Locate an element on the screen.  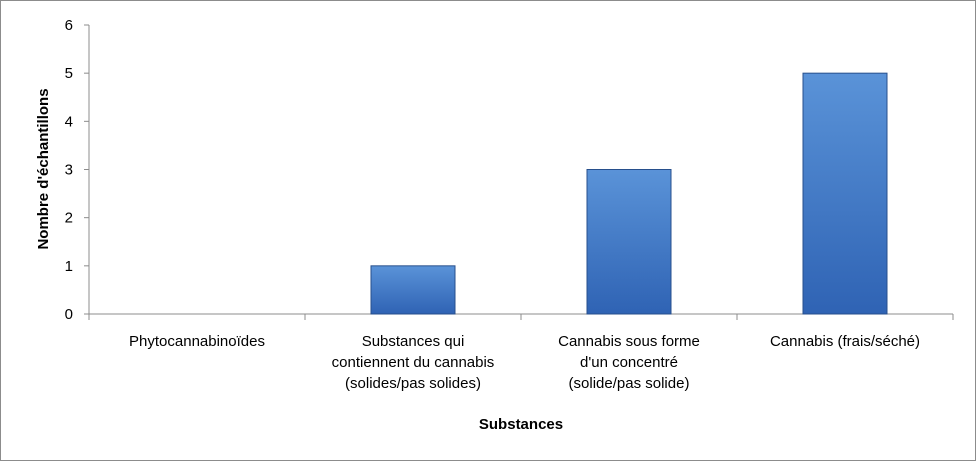
y-tick-label: 0 is located at coordinates (69, 314).